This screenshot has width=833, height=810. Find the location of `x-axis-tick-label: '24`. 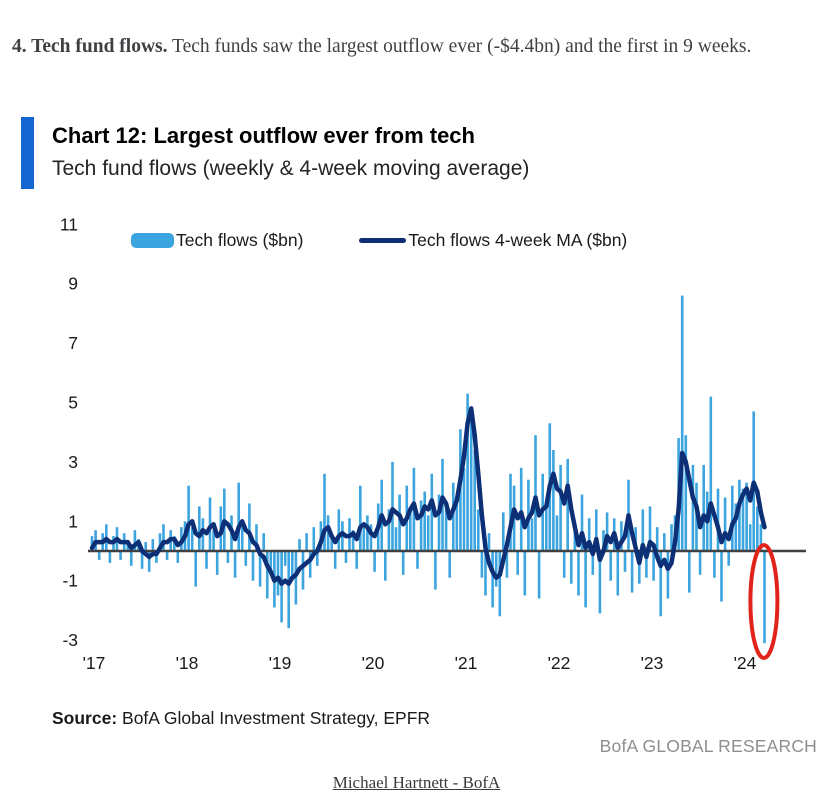

x-axis-tick-label: '24 is located at coordinates (745, 663).